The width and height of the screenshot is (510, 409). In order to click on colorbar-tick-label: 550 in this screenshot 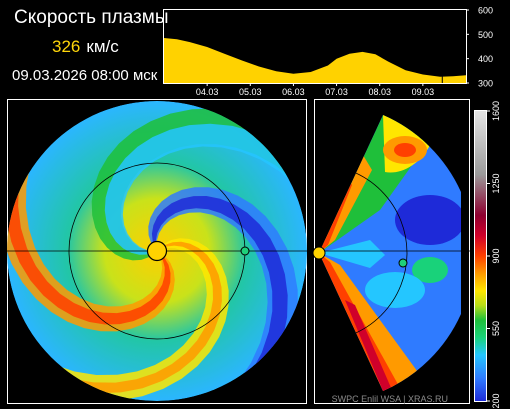, I will do `click(496, 328)`.